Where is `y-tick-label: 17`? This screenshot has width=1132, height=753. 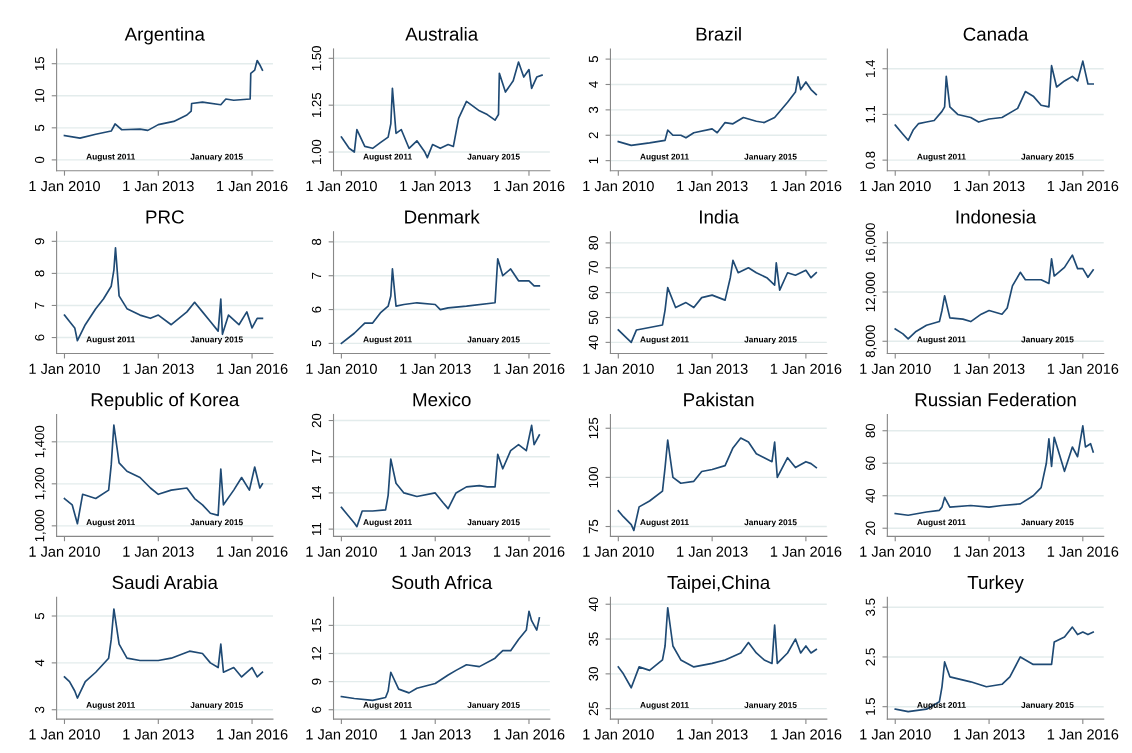 y-tick-label: 17 is located at coordinates (316, 457).